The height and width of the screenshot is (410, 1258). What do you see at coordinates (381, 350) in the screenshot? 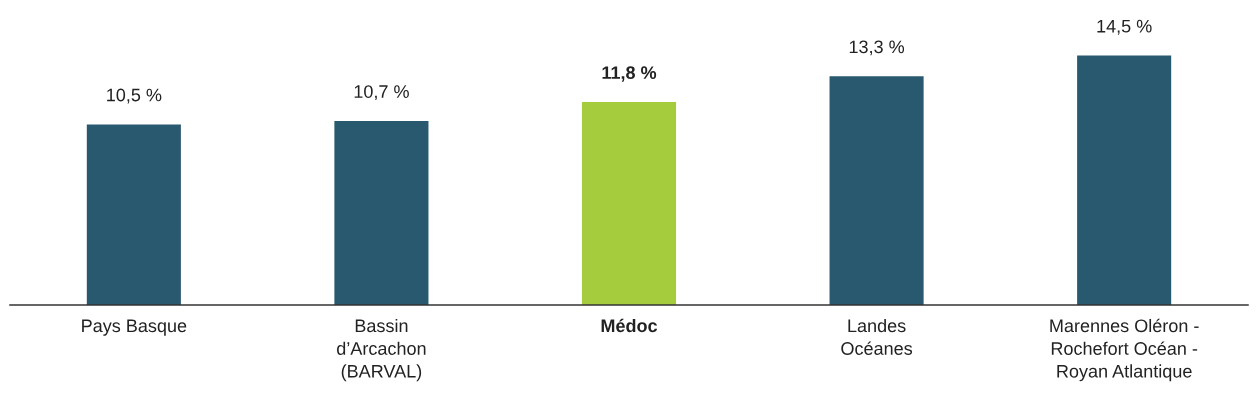
I see `x-tick-label: Bassin d’Arcachon (BARVAL)` at bounding box center [381, 350].